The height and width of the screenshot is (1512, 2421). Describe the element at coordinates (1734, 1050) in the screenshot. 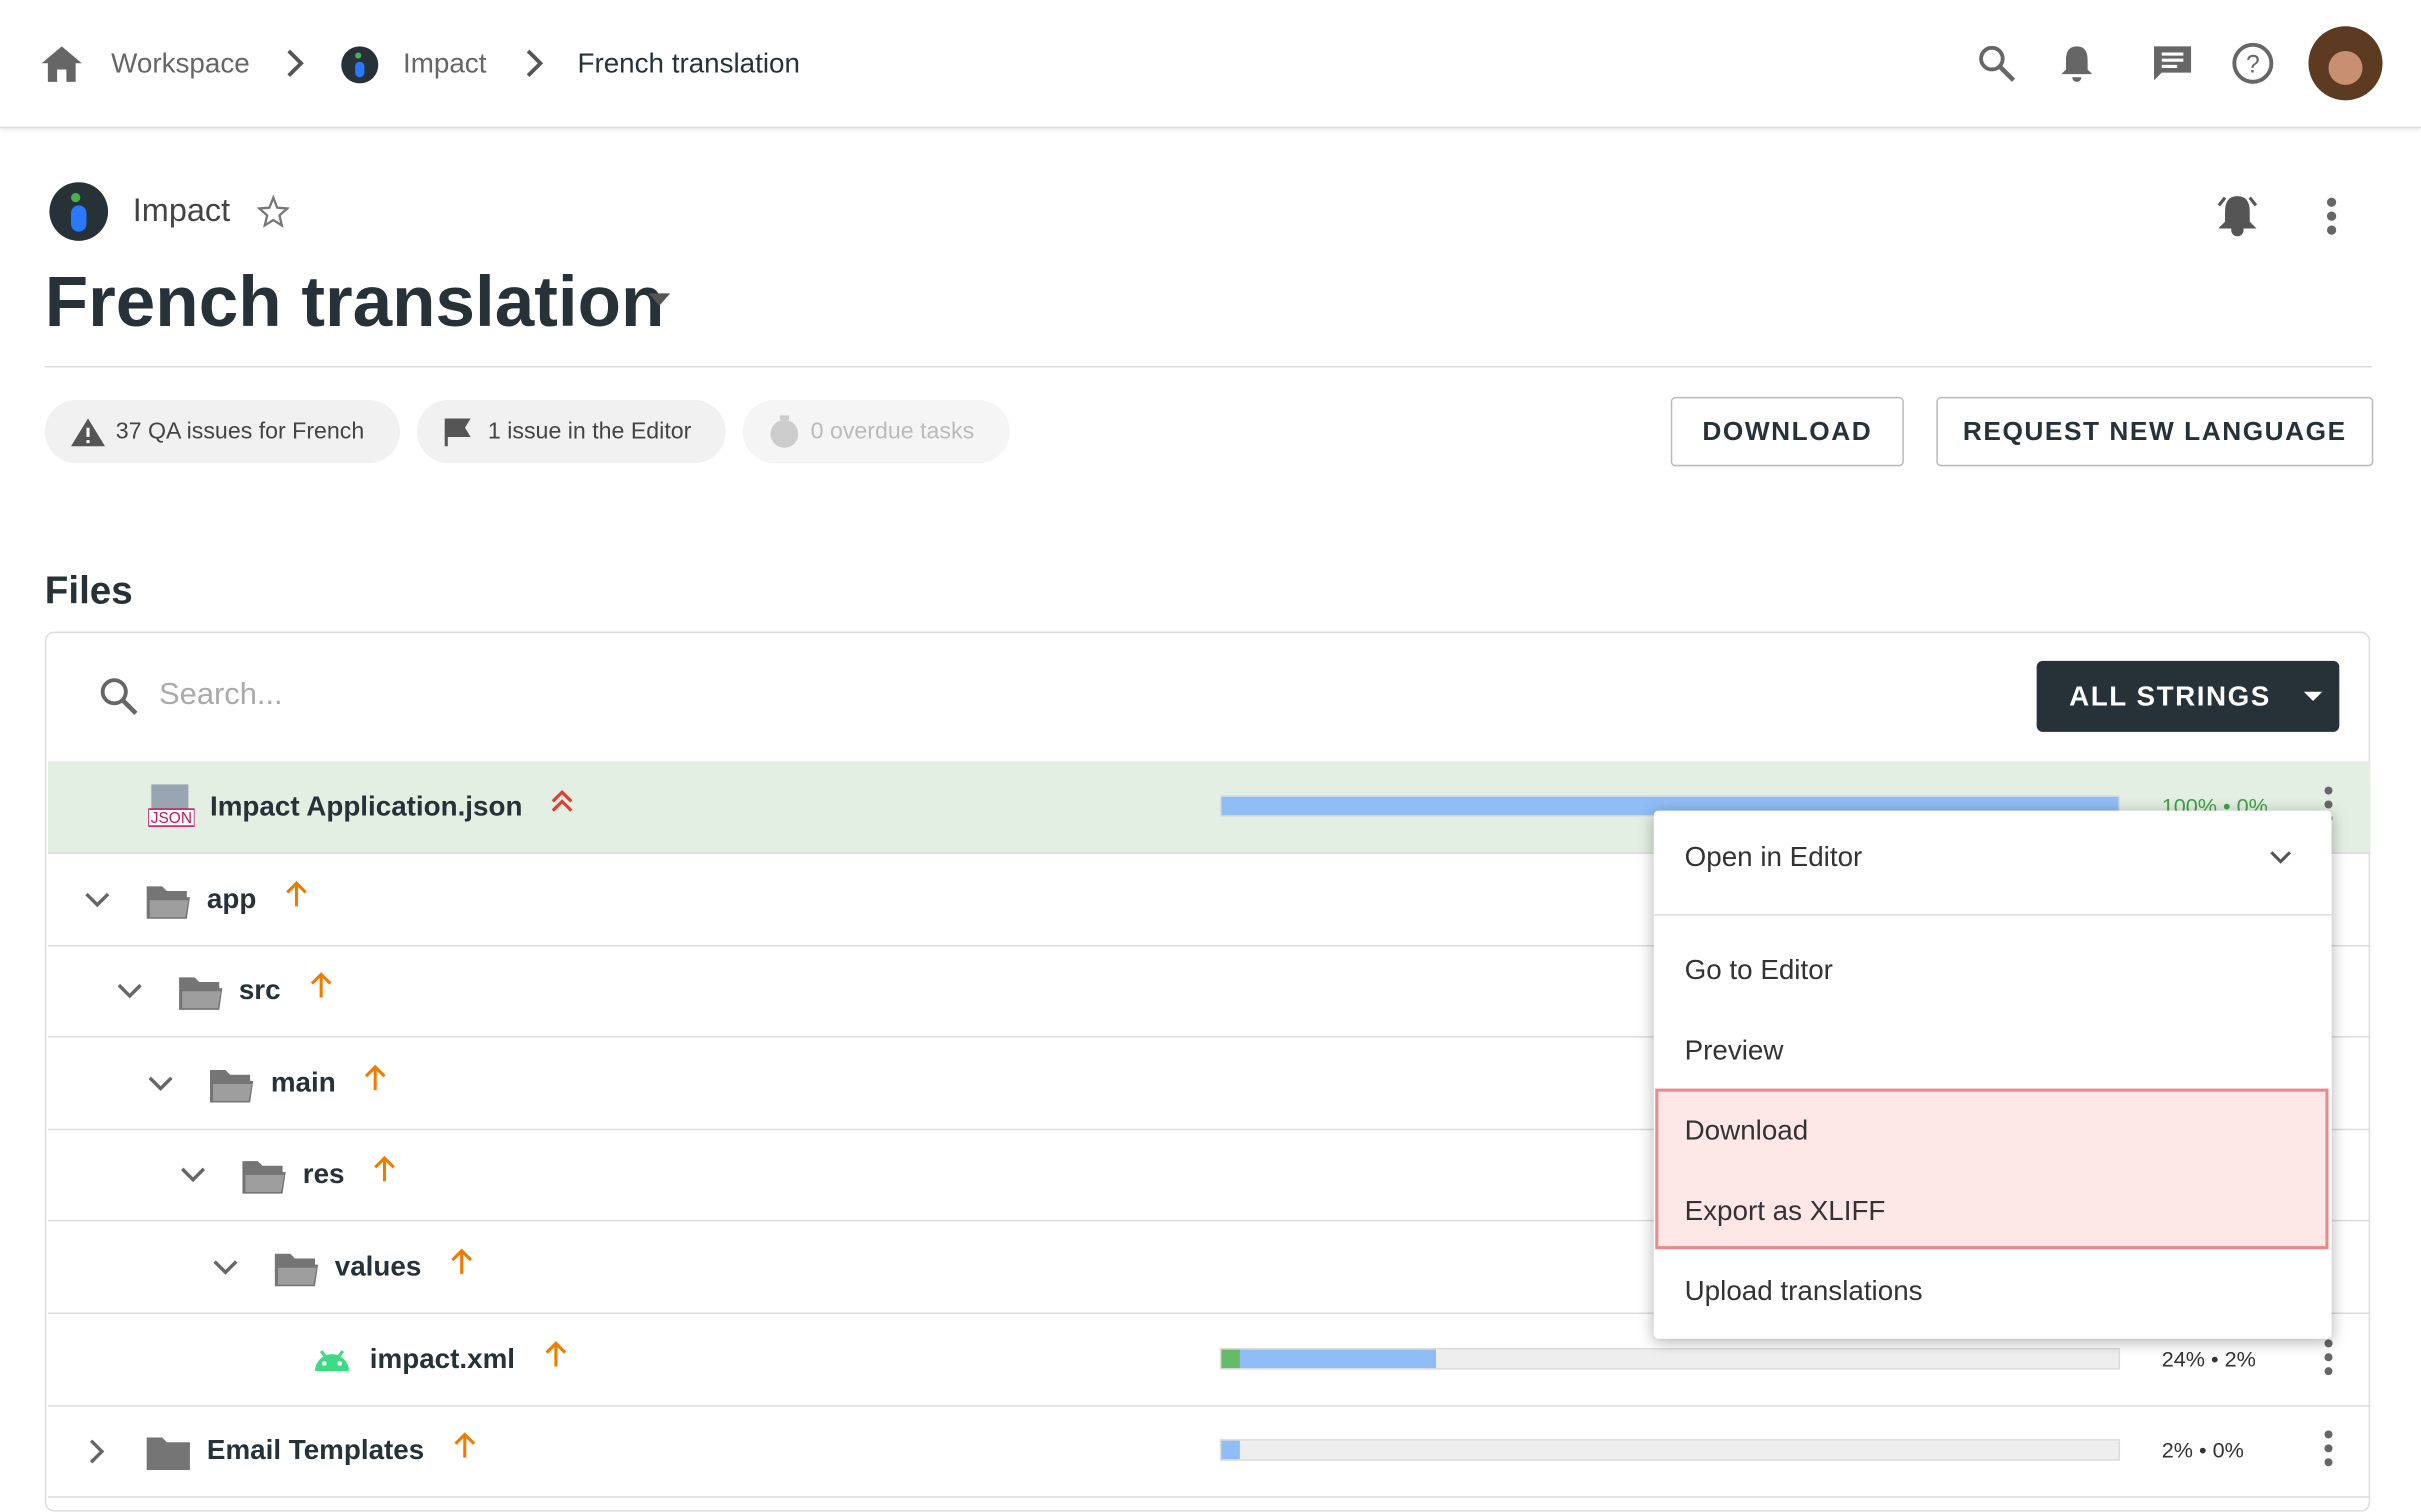

I see `menu-item: Preview` at that location.